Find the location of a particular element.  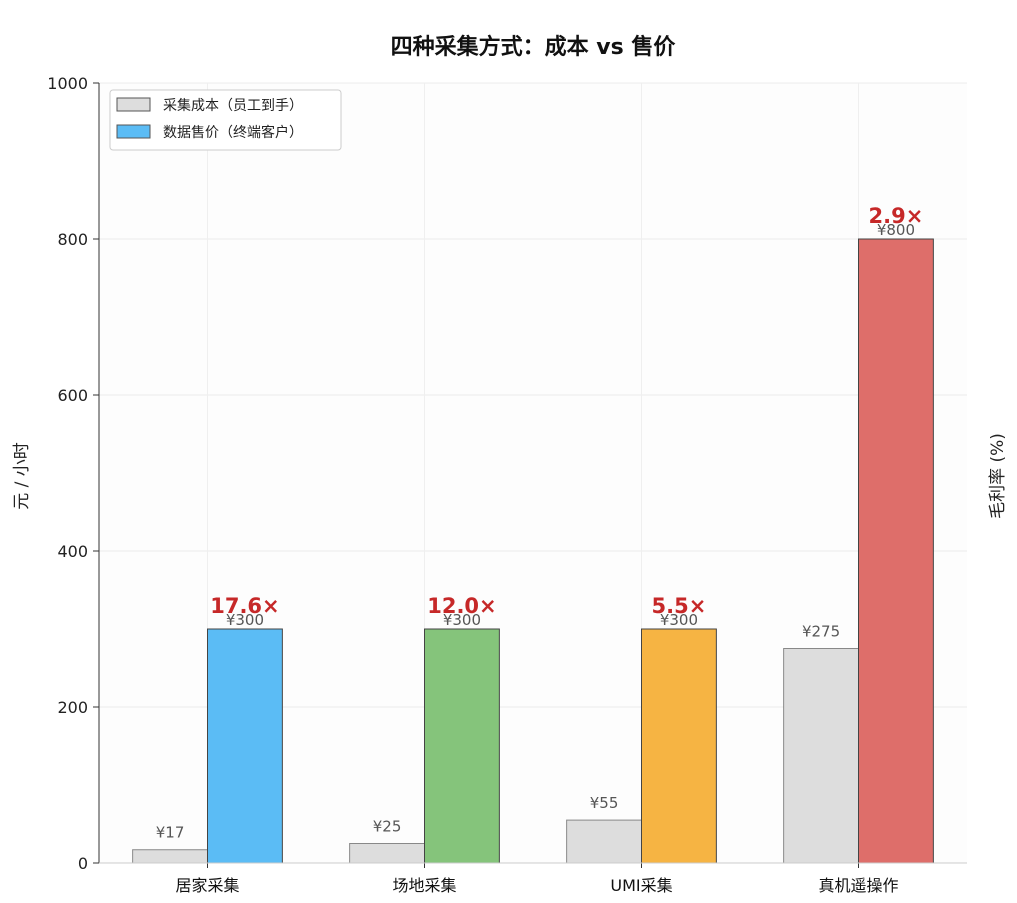

legend-swatch-cost is located at coordinates (133, 104).